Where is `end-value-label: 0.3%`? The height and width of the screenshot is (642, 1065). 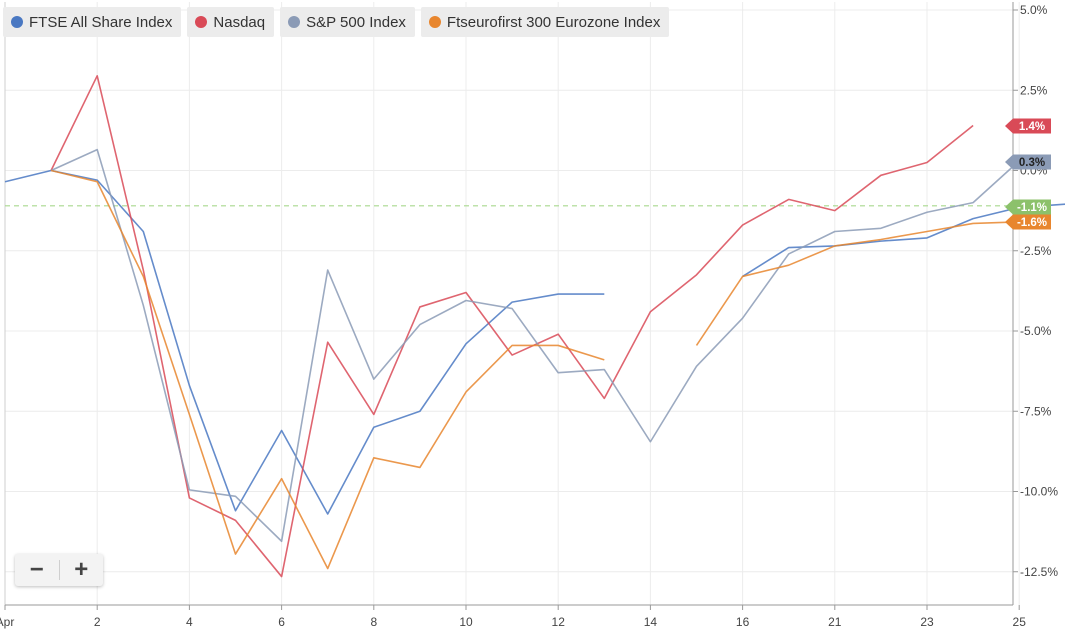
end-value-label: 0.3% is located at coordinates (1032, 163).